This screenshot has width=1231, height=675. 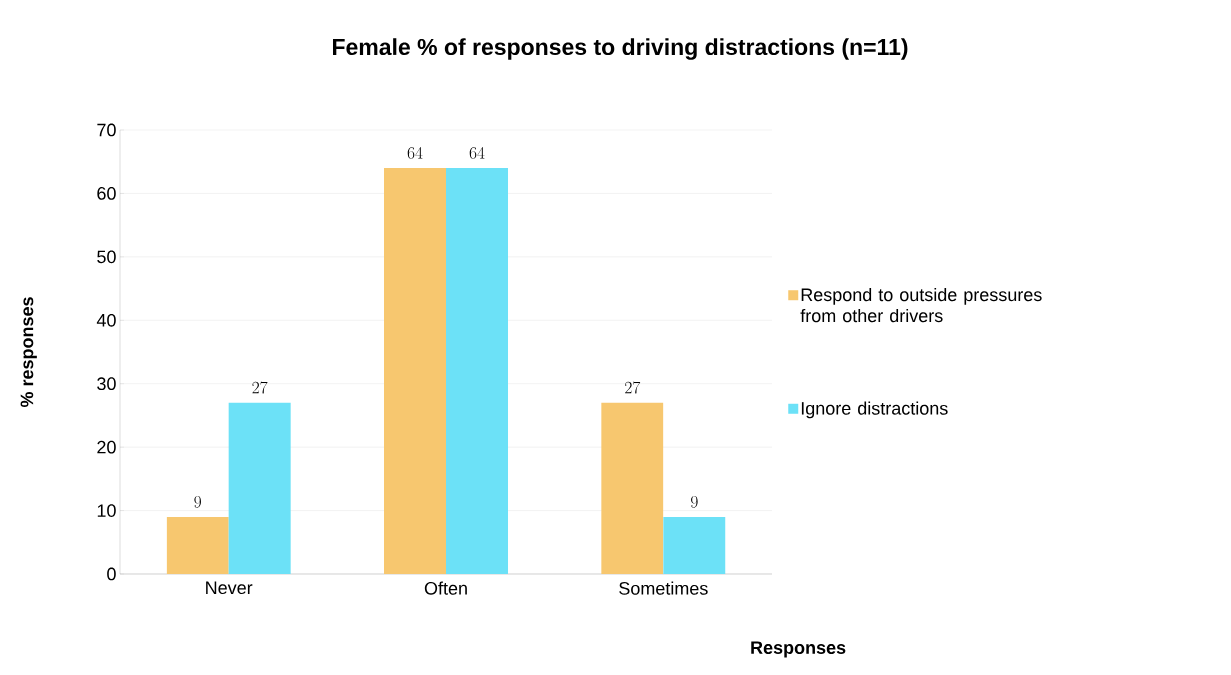 I want to click on x-tick-label: Often, so click(x=445, y=588).